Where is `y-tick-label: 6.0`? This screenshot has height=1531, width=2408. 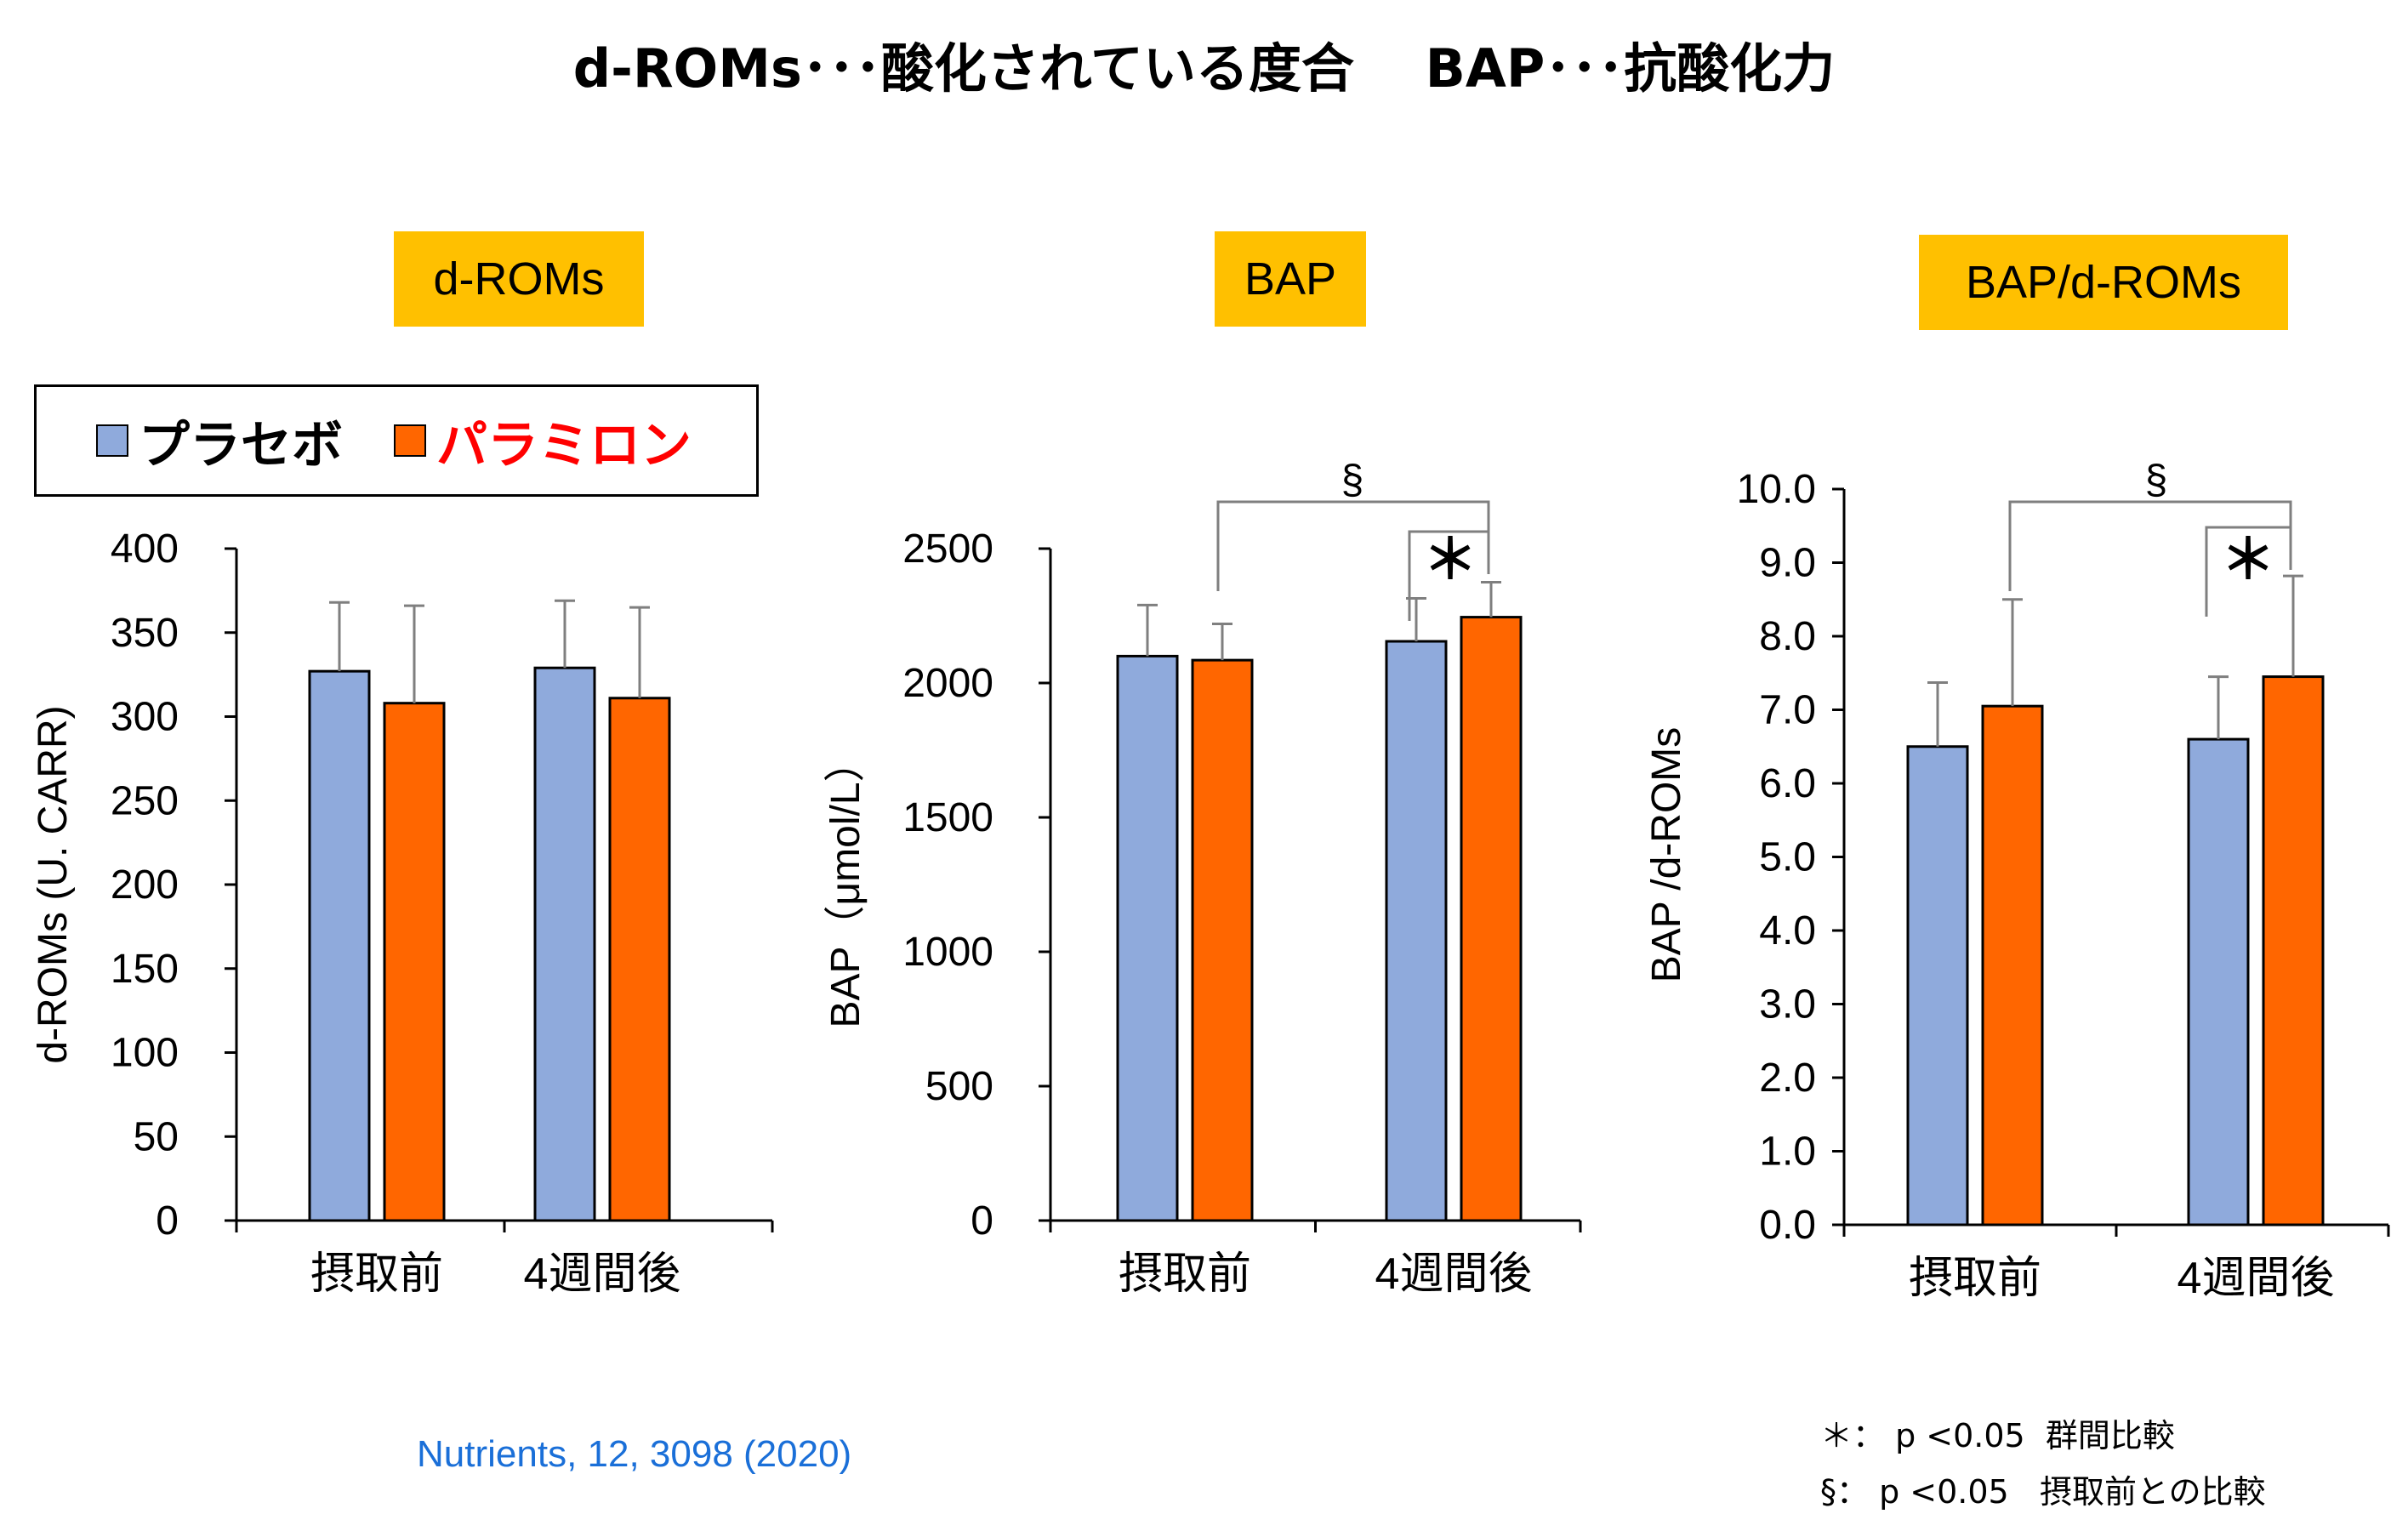
y-tick-label: 6.0 is located at coordinates (1787, 783).